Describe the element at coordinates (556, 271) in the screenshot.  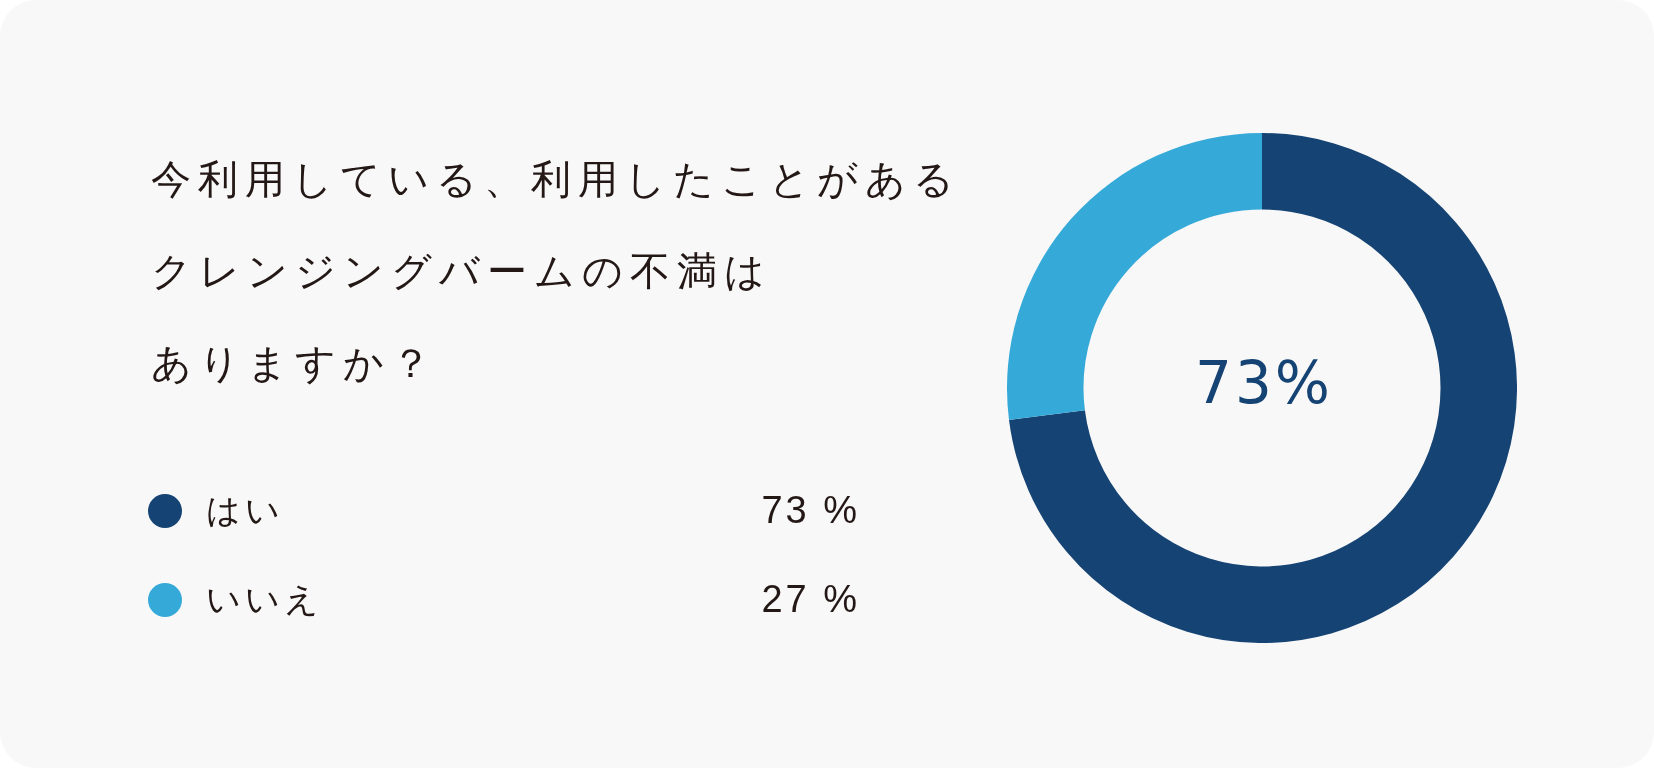
I see `text: 今利用している、利用したことがあるクレンジングバームの不満はありますか？` at that location.